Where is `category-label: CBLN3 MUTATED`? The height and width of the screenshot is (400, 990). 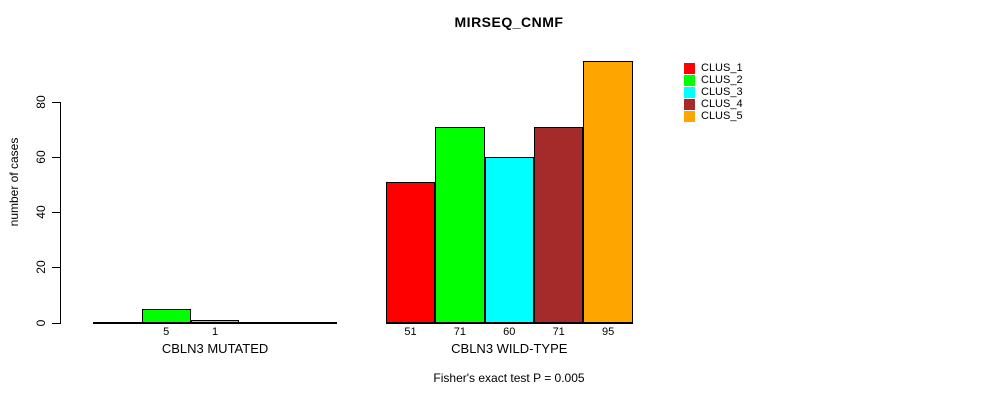 category-label: CBLN3 MUTATED is located at coordinates (215, 348).